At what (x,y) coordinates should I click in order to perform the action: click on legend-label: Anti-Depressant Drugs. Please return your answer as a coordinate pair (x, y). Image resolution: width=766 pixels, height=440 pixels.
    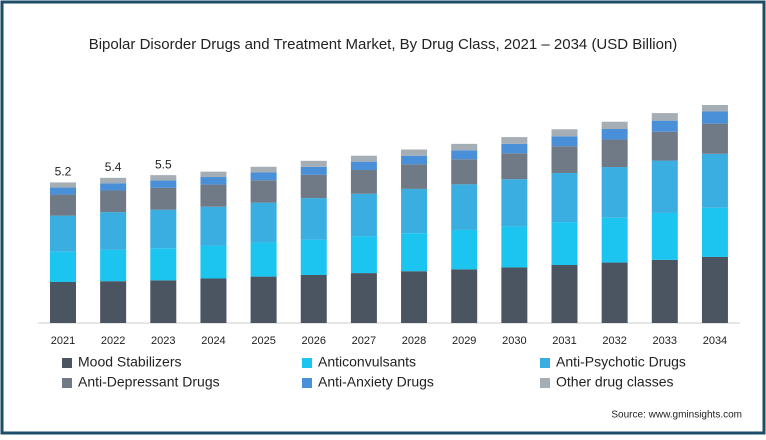
    Looking at the image, I should click on (149, 382).